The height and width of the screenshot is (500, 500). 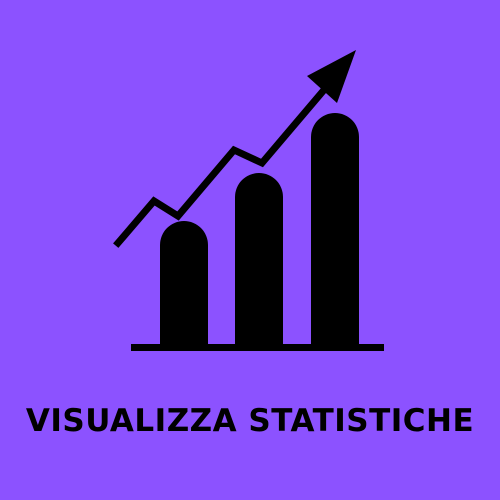 What do you see at coordinates (331, 76) in the screenshot?
I see `arrow-head-icon-shape` at bounding box center [331, 76].